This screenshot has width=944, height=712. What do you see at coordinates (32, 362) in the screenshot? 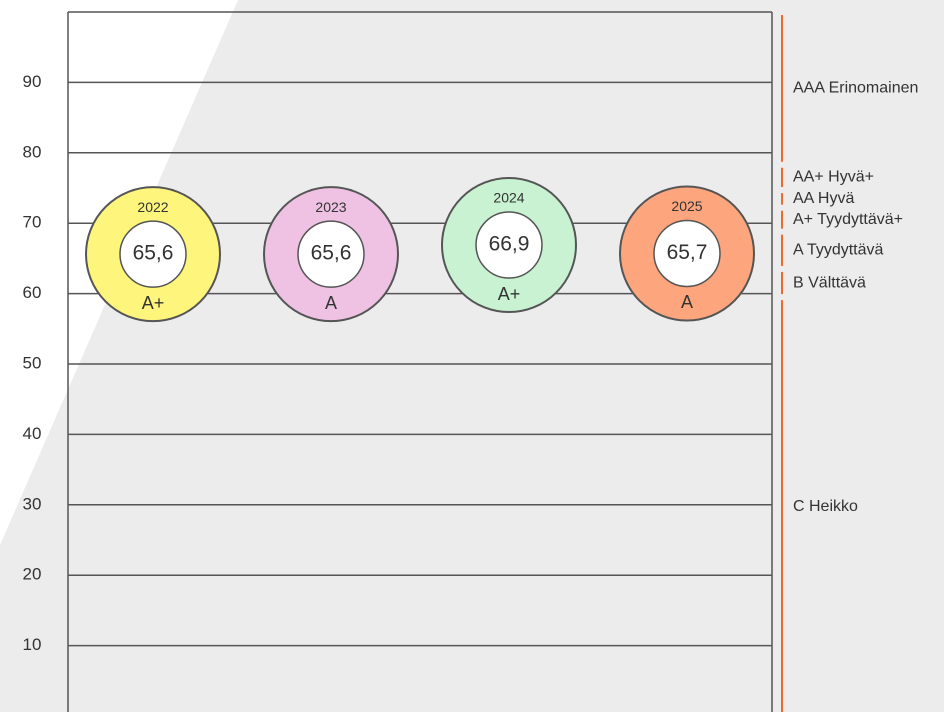
I see `y-tick-label: 50` at bounding box center [32, 362].